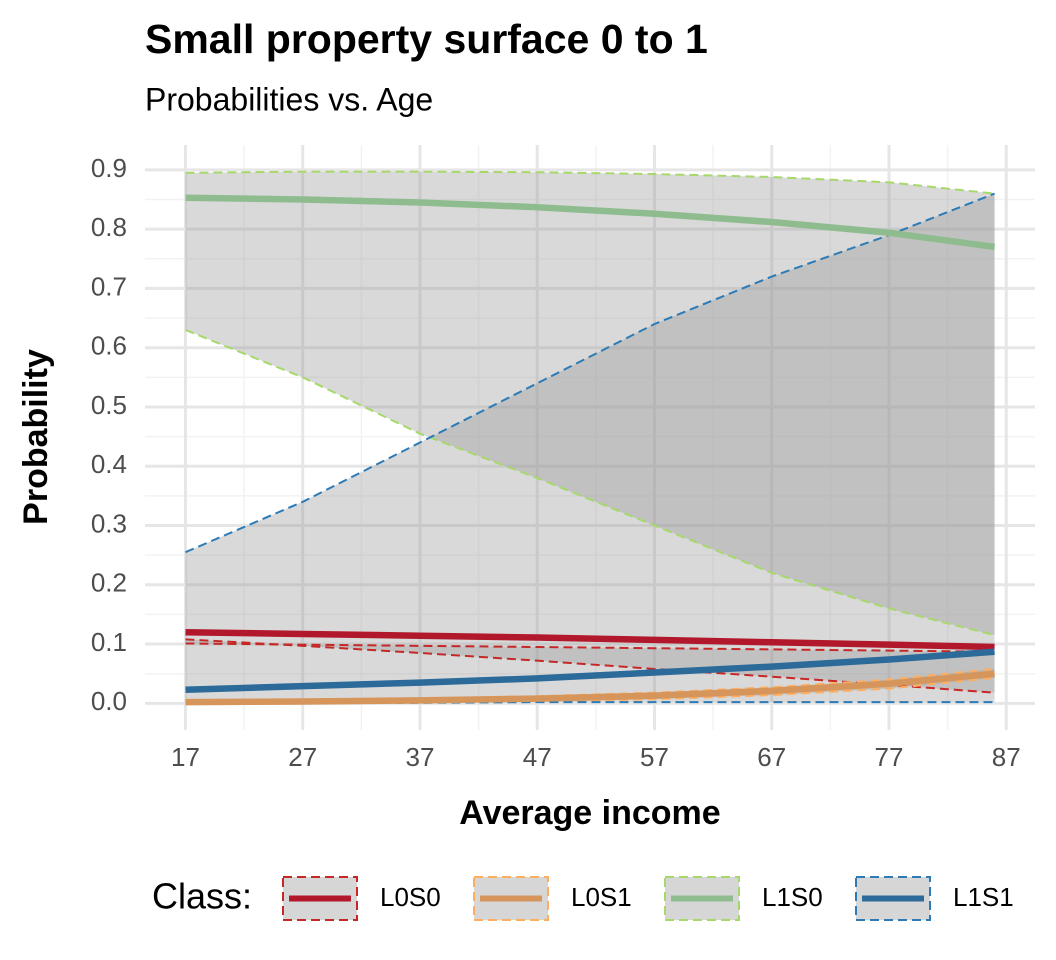 Image resolution: width=1056 pixels, height=960 pixels. Describe the element at coordinates (771, 757) in the screenshot. I see `x-tick-label: 67` at that location.